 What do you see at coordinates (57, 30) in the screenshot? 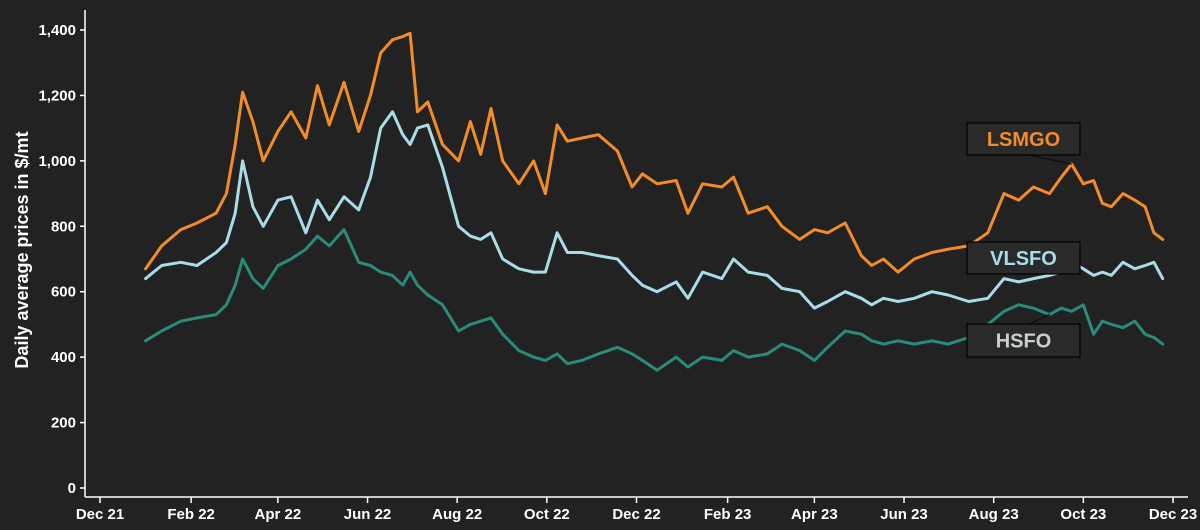
I see `y-tick-label: 1,400` at bounding box center [57, 30].